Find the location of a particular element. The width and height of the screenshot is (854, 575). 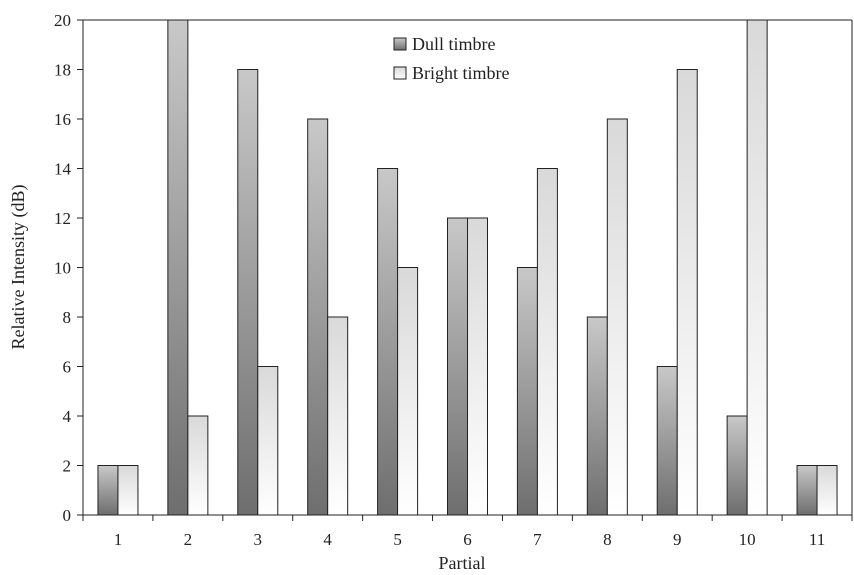

legend: Dull timbre Bright timbre is located at coordinates (451, 58).